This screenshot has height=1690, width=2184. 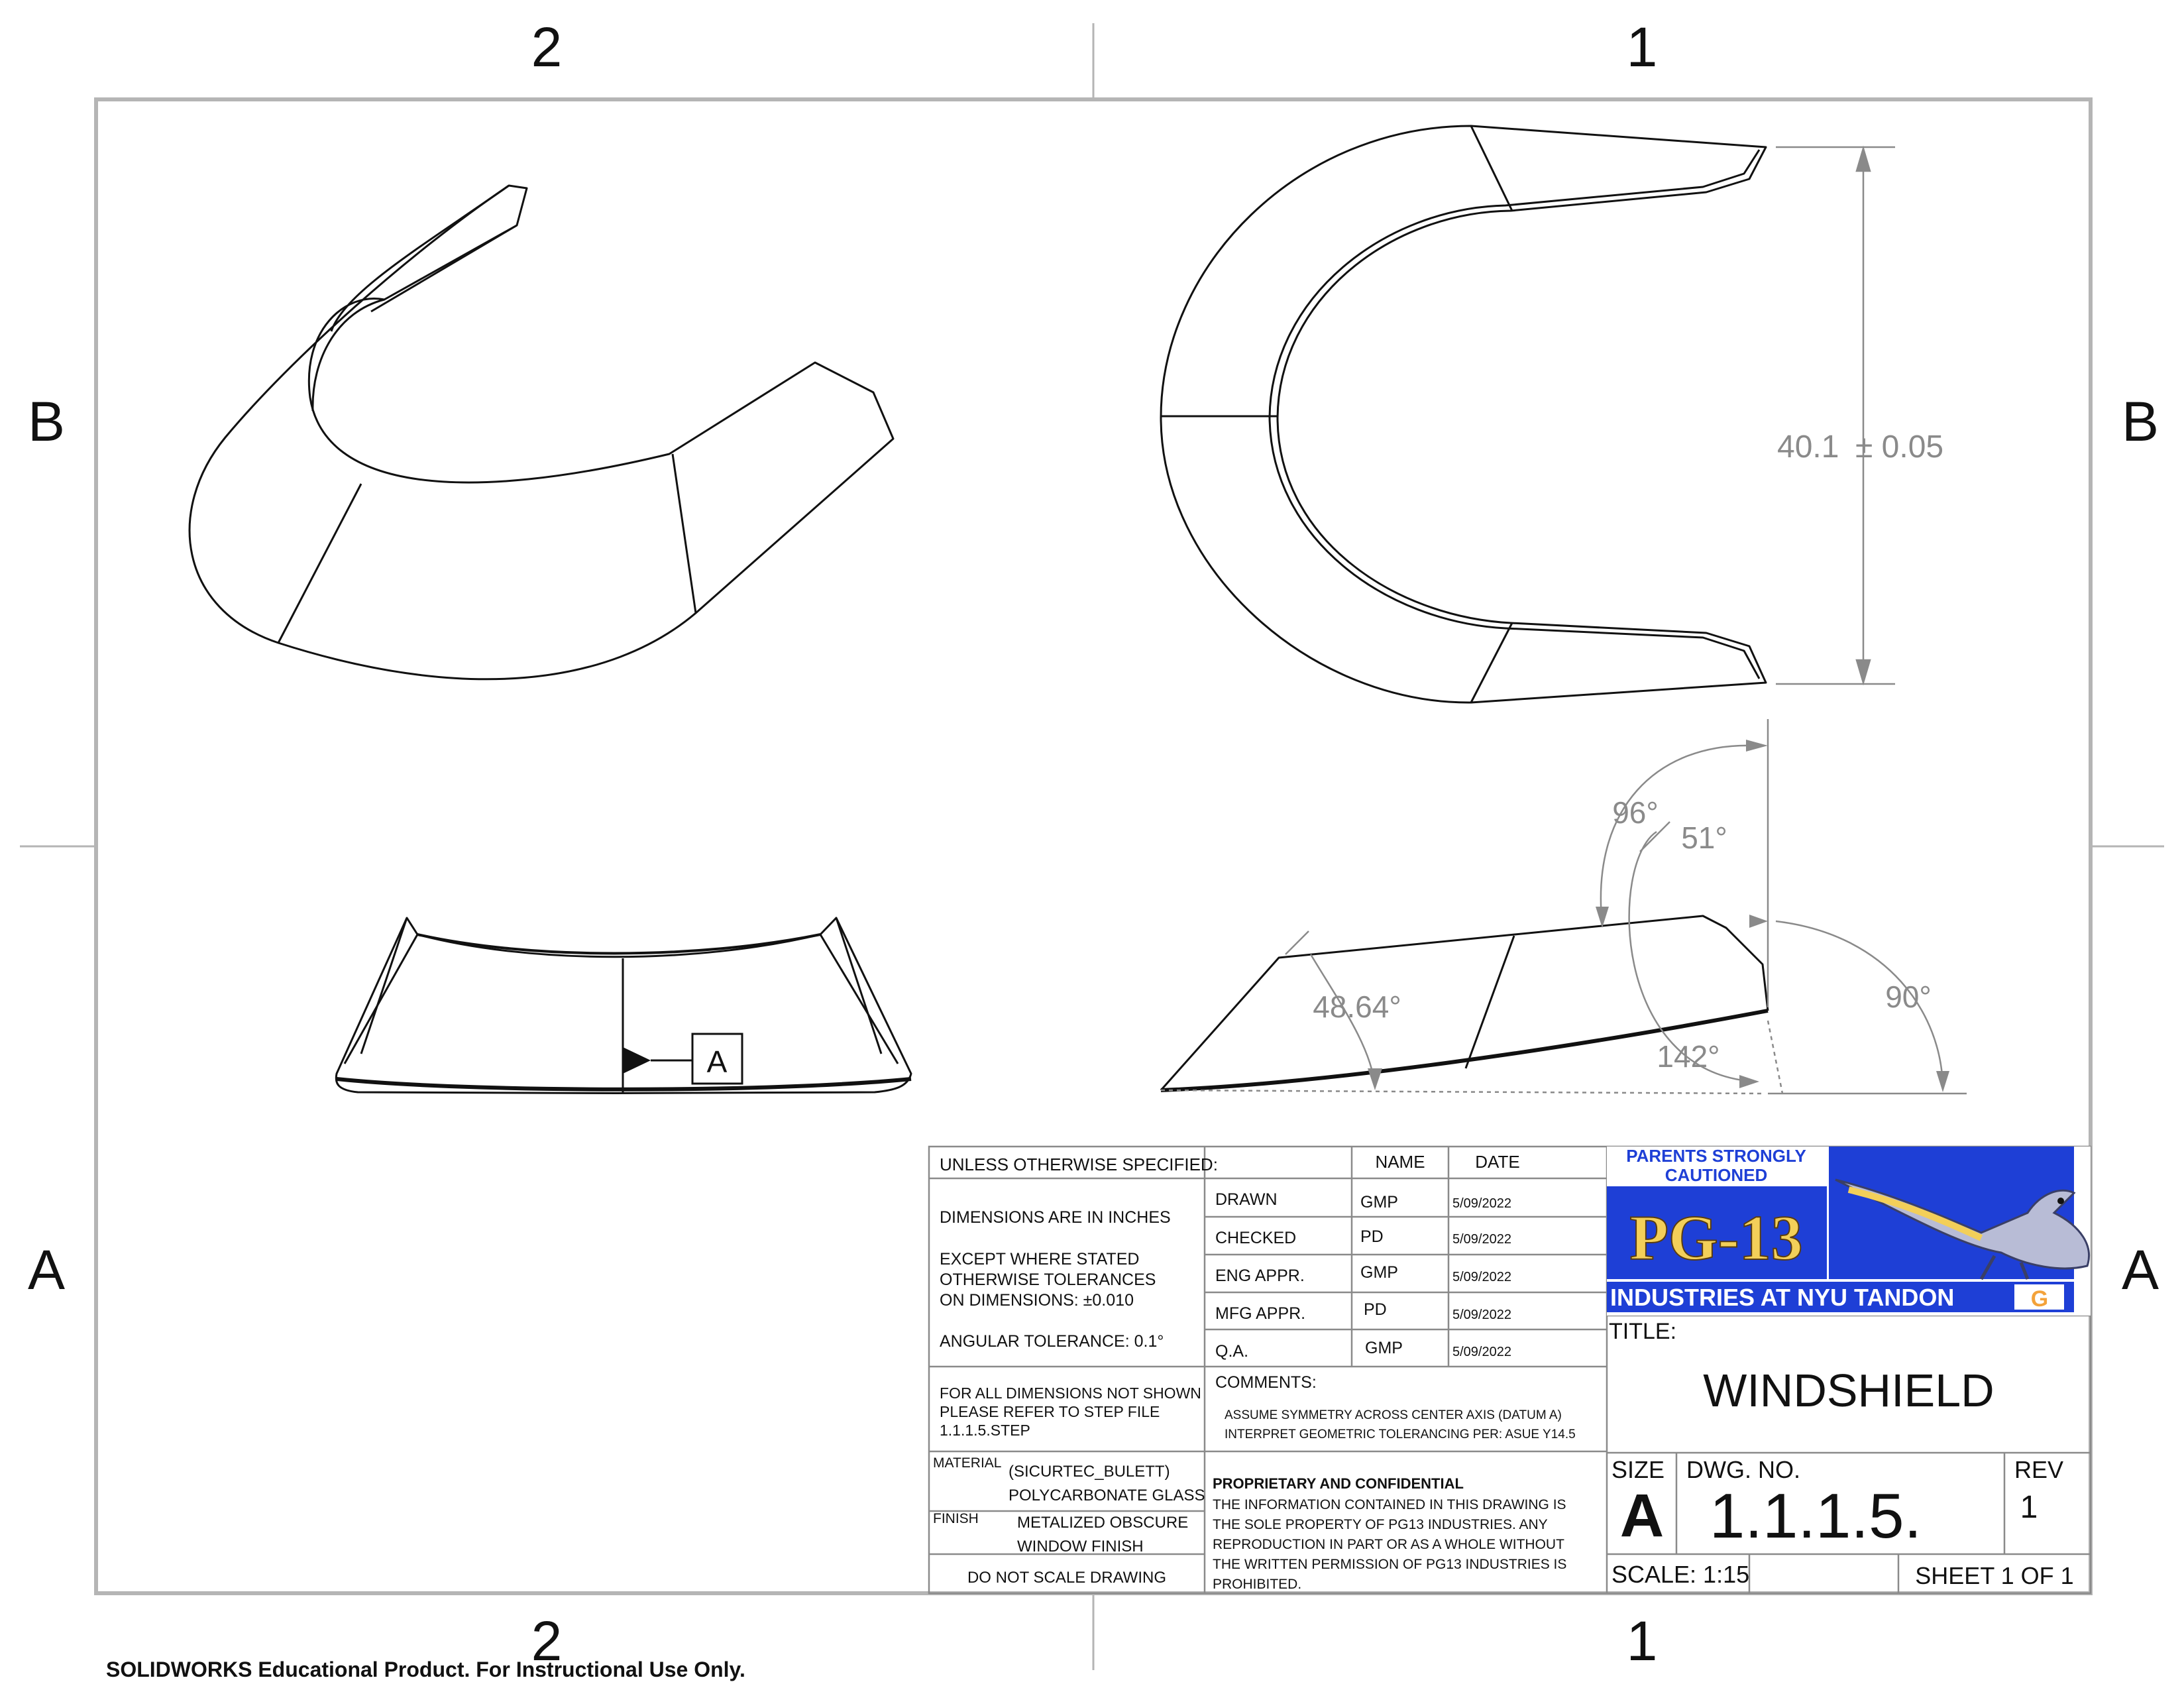 What do you see at coordinates (1716, 1237) in the screenshot?
I see `logo-rating: PG-13` at bounding box center [1716, 1237].